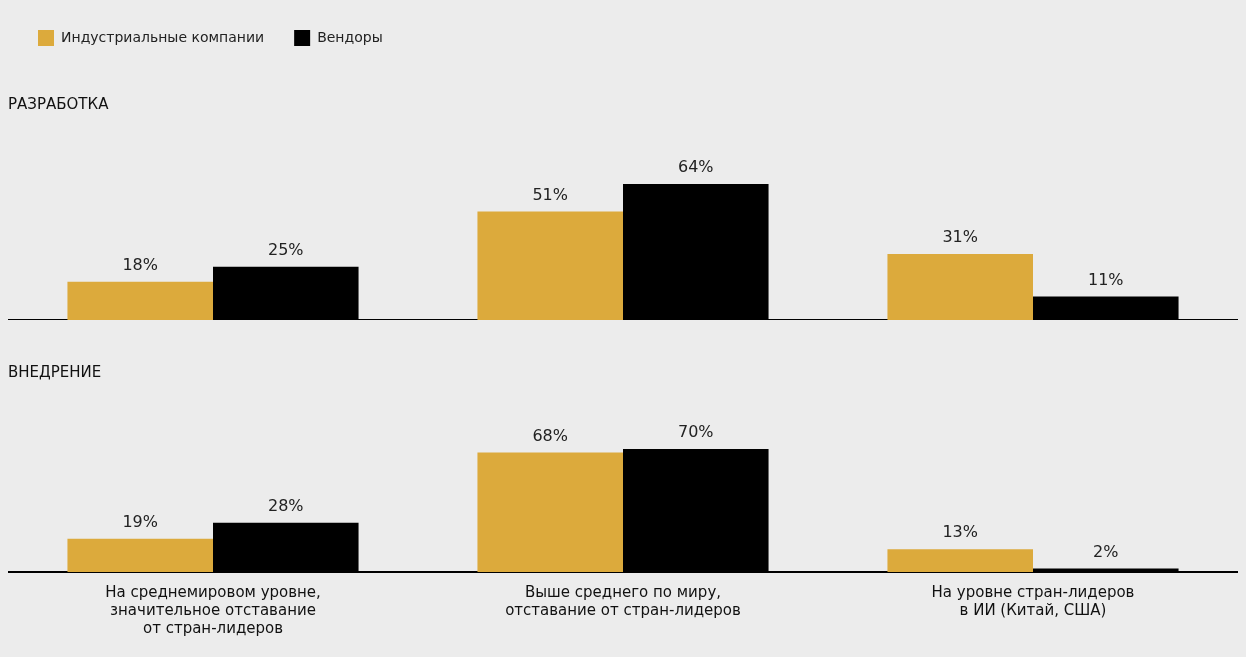 The height and width of the screenshot is (657, 1246). I want to click on data-label: 13%, so click(960, 532).